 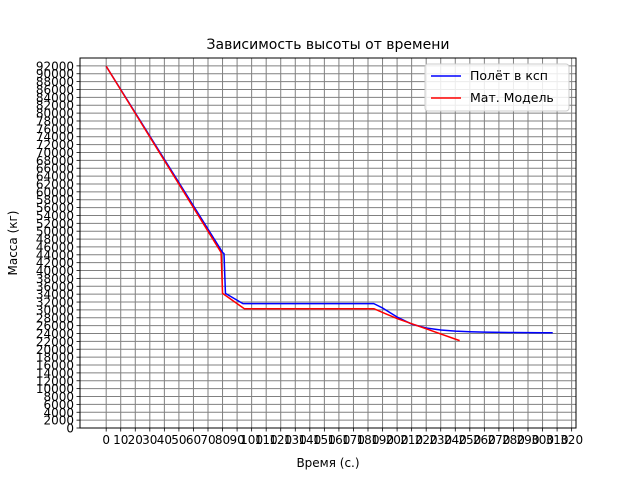 I want to click on x-tick-label: 250, so click(x=469, y=440).